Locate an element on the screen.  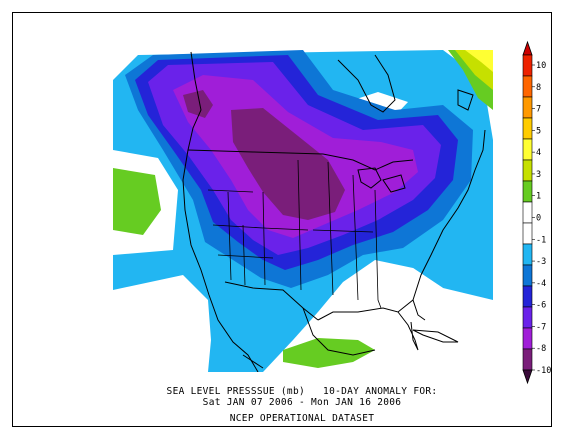
colorbar-label: 8 is located at coordinates (538, 88).